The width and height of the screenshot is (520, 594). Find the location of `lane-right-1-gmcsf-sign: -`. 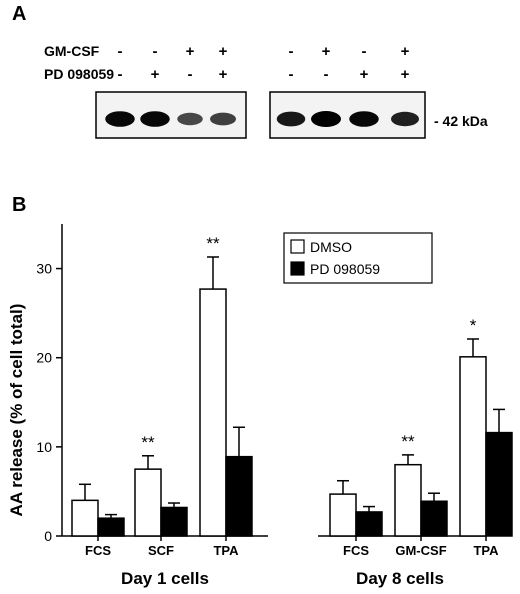

lane-right-1-gmcsf-sign: - is located at coordinates (291, 51).